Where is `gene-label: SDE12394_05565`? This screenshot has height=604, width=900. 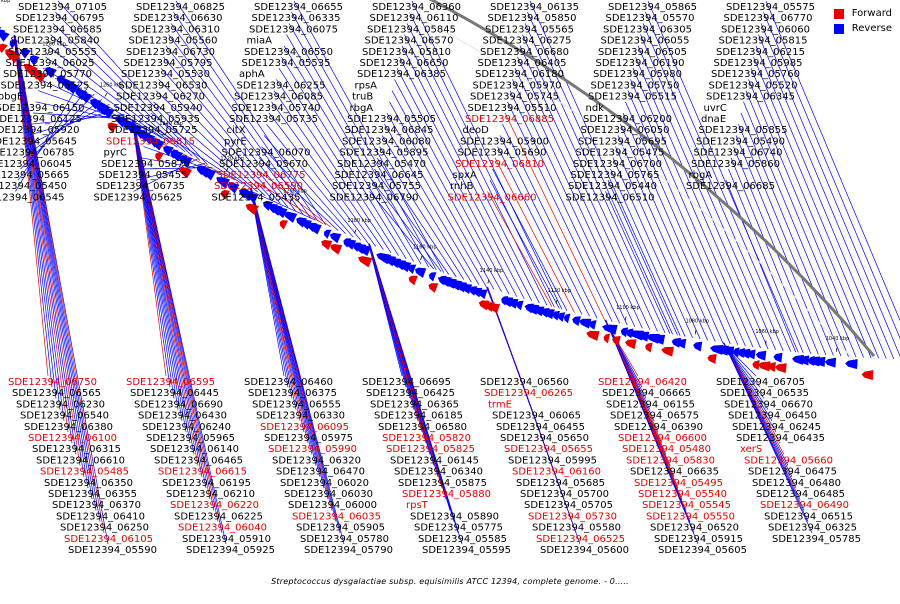 gene-label: SDE12394_05565 is located at coordinates (529, 29).